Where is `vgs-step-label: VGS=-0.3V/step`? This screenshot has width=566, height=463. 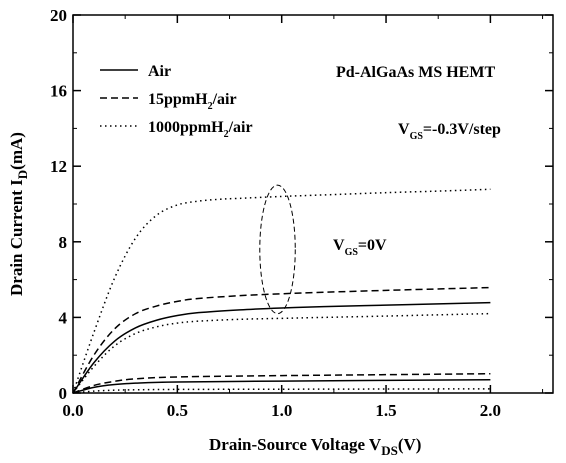 vgs-step-label: VGS=-0.3V/step is located at coordinates (449, 131).